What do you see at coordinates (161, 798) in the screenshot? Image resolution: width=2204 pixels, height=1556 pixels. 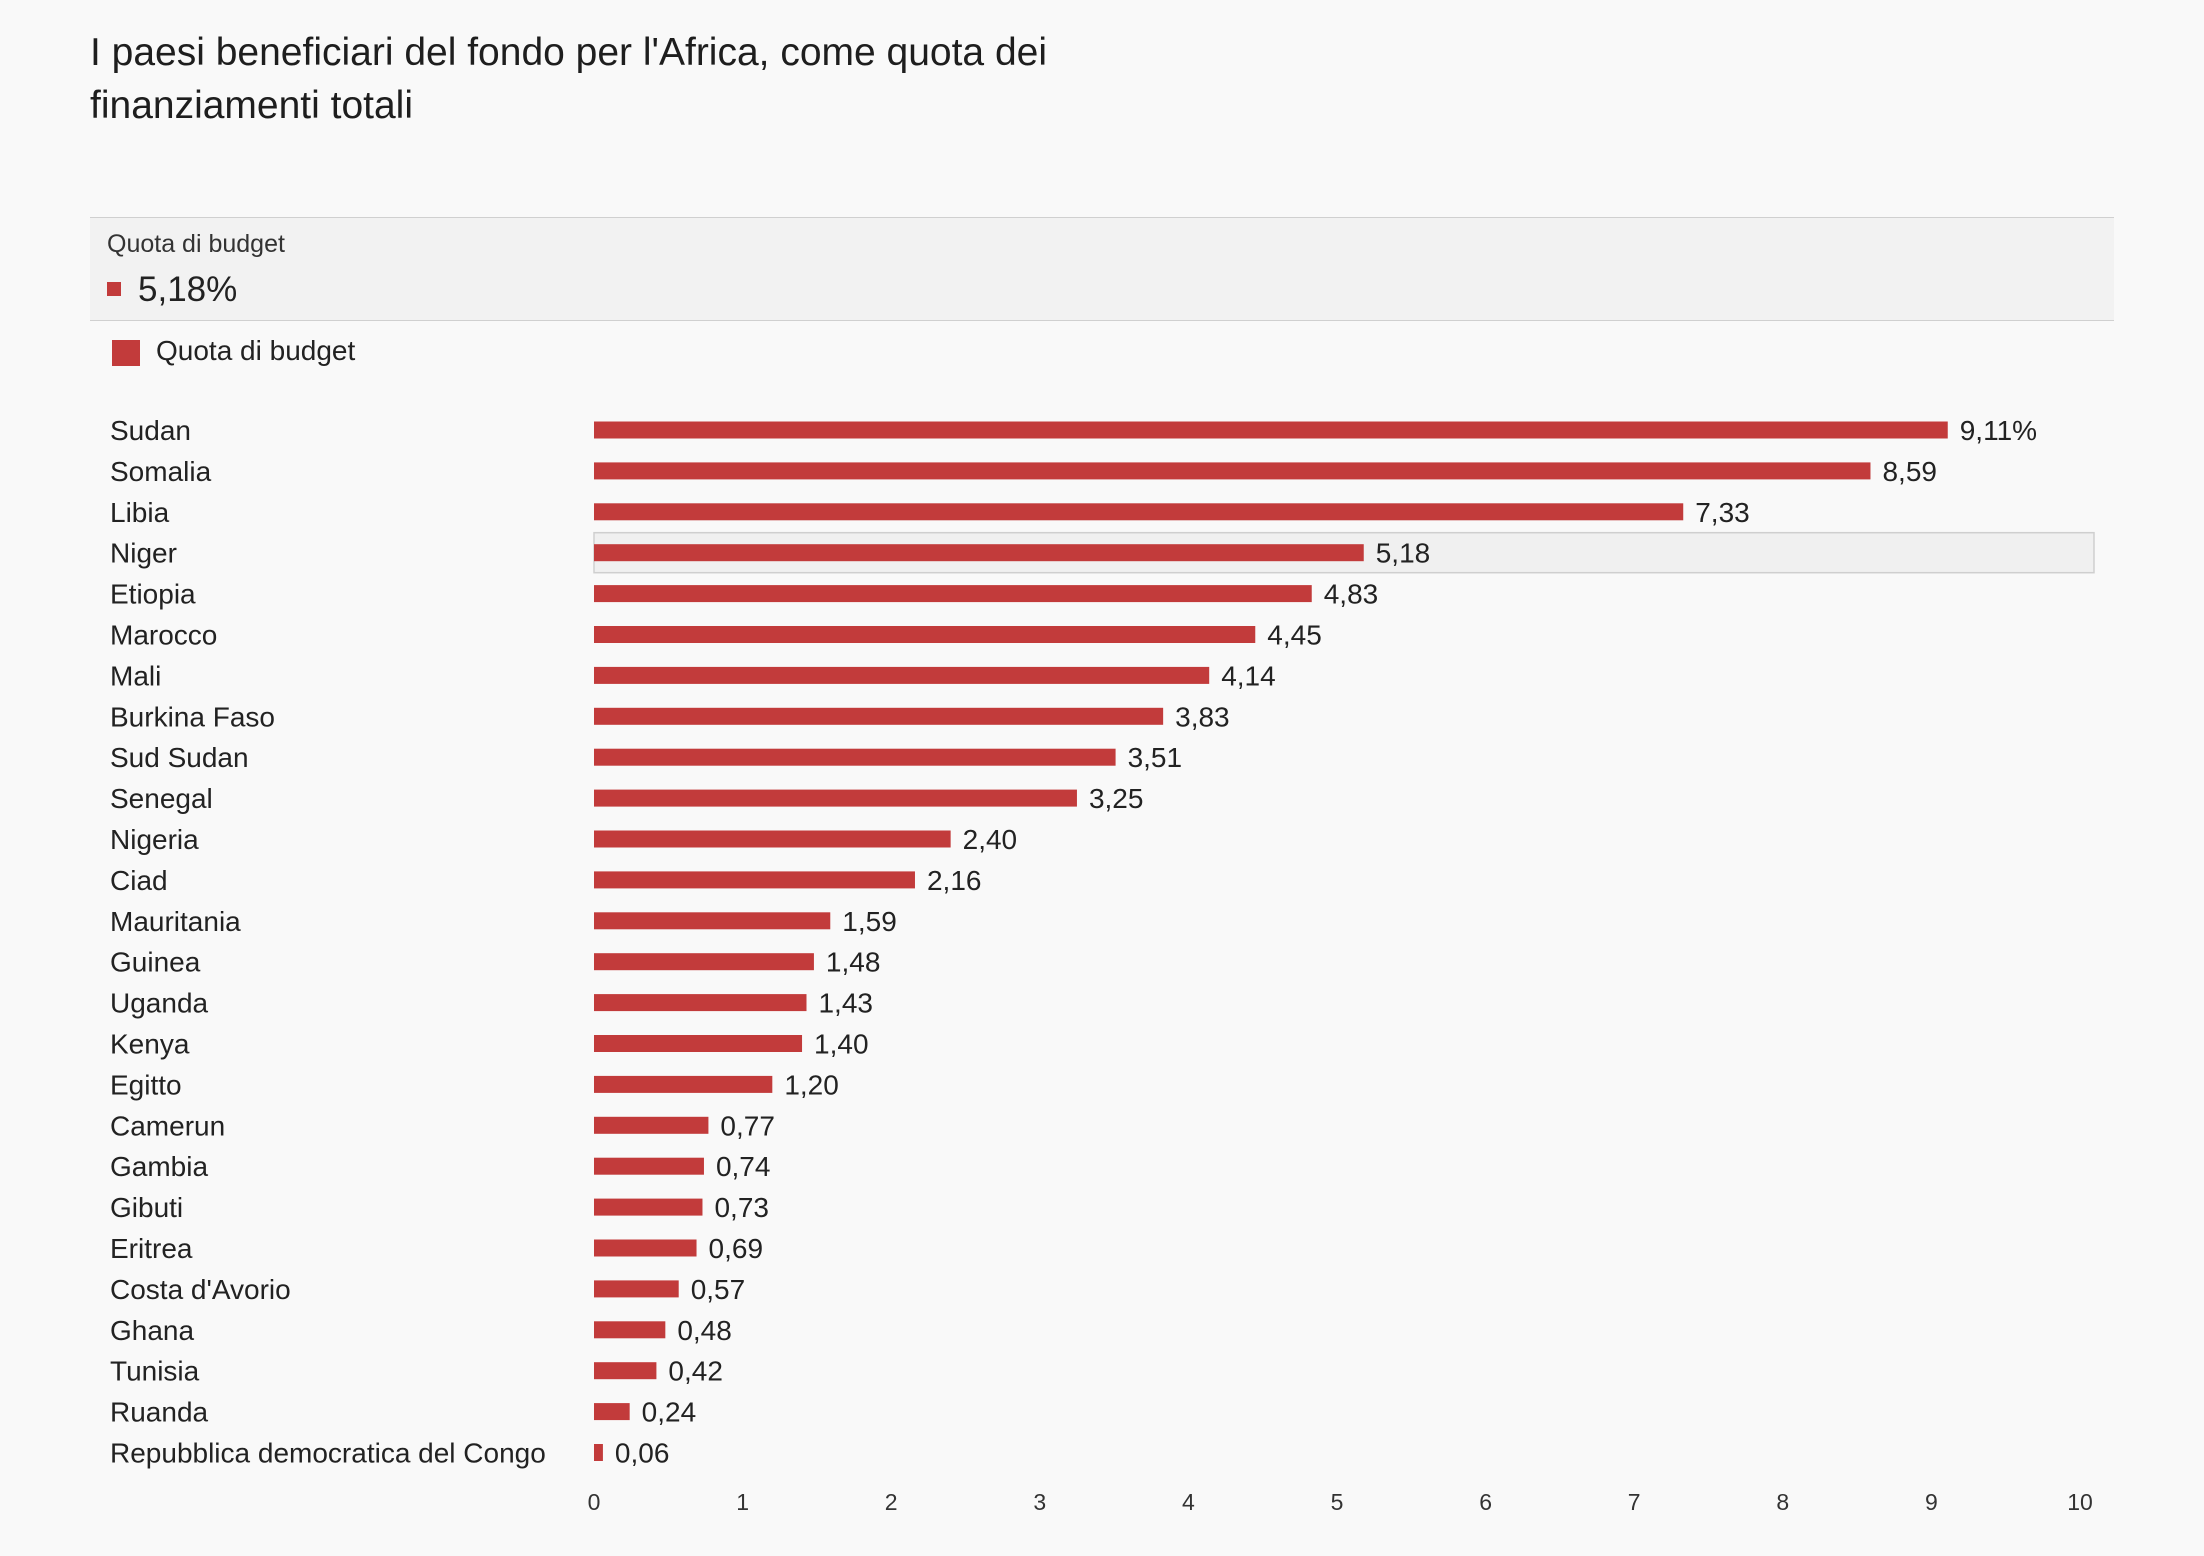 I see `category-label: Senegal` at bounding box center [161, 798].